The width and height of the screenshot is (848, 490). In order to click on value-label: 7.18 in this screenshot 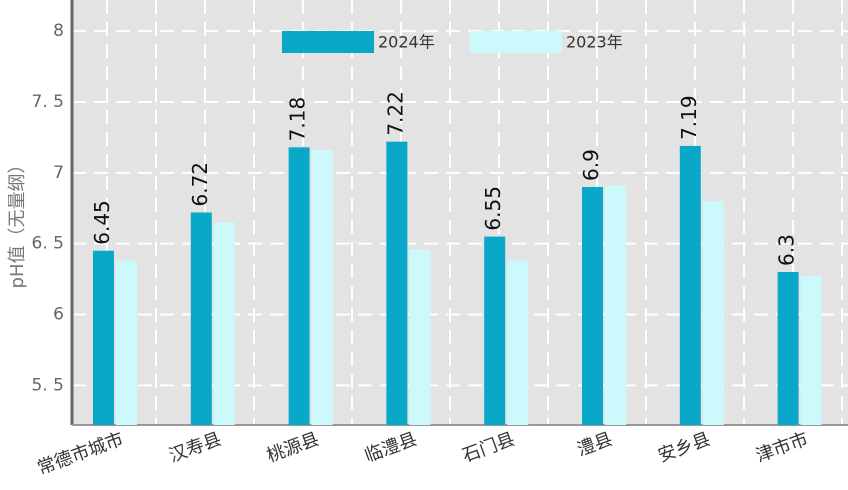, I will do `click(298, 119)`.